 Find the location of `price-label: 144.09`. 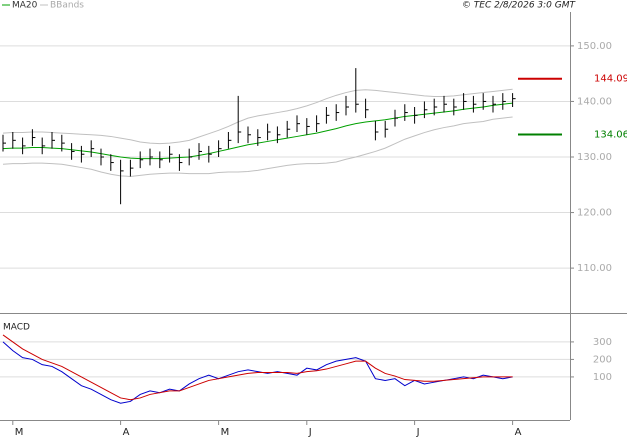

price-label: 144.09 is located at coordinates (610, 79).